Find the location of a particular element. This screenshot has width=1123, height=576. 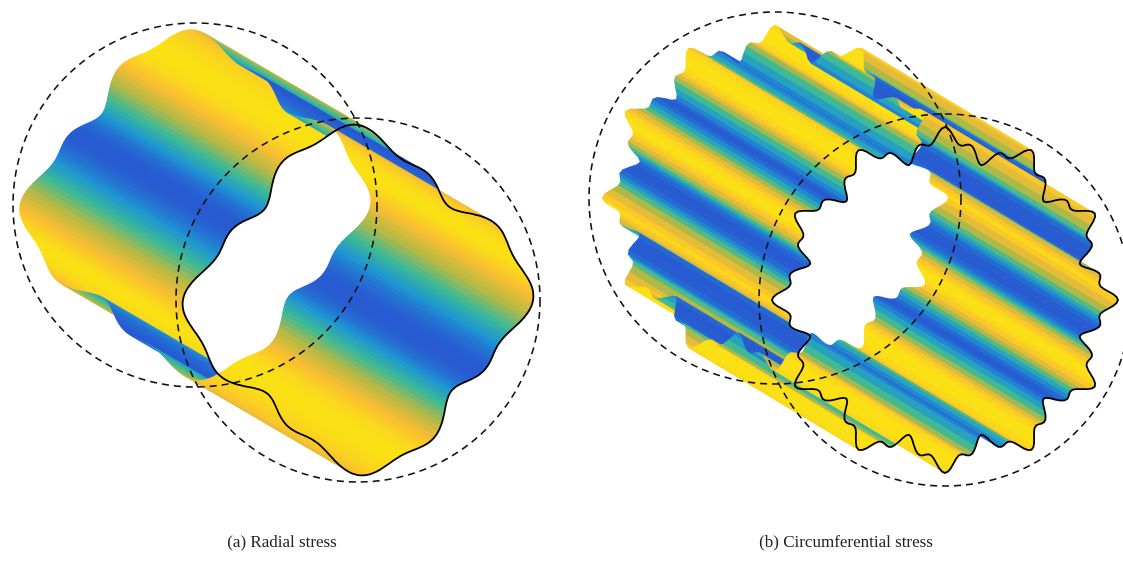

caption: (a) Radial stress is located at coordinates (282, 541).